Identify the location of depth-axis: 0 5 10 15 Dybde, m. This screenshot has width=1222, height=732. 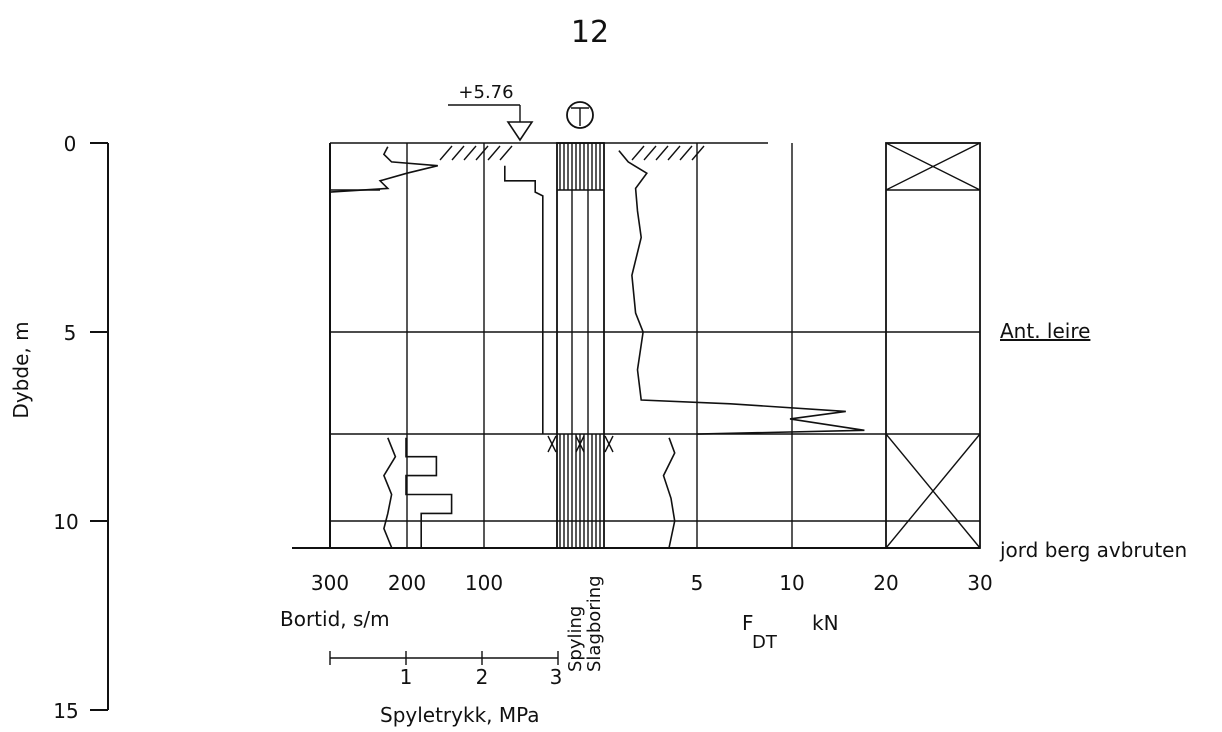
(59, 427).